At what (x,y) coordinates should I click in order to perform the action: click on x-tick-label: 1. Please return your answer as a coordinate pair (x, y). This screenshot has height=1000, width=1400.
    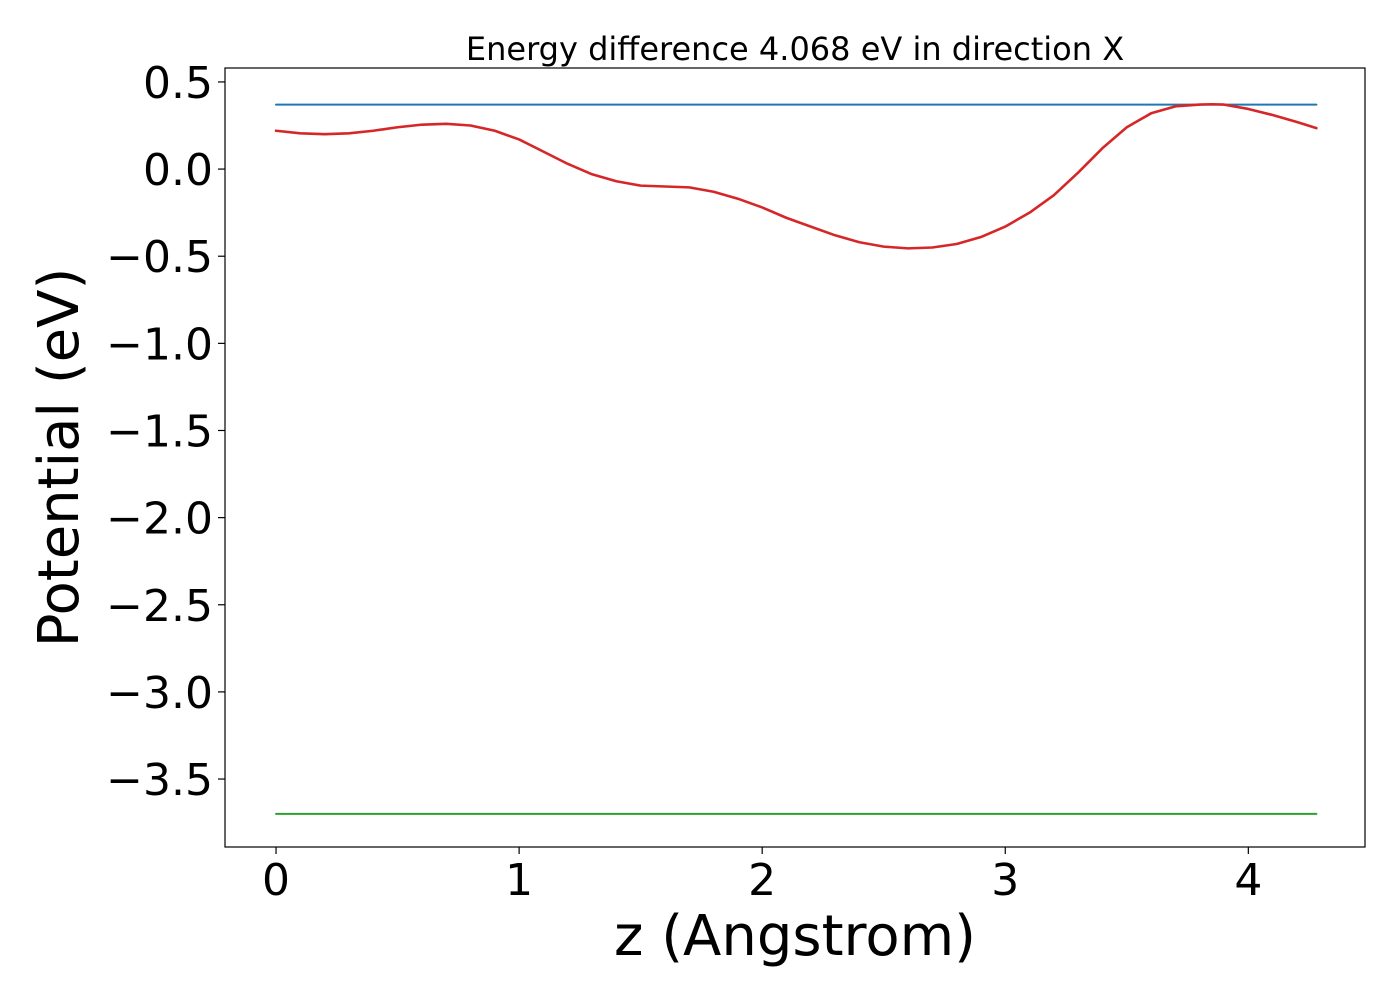
    Looking at the image, I should click on (519, 880).